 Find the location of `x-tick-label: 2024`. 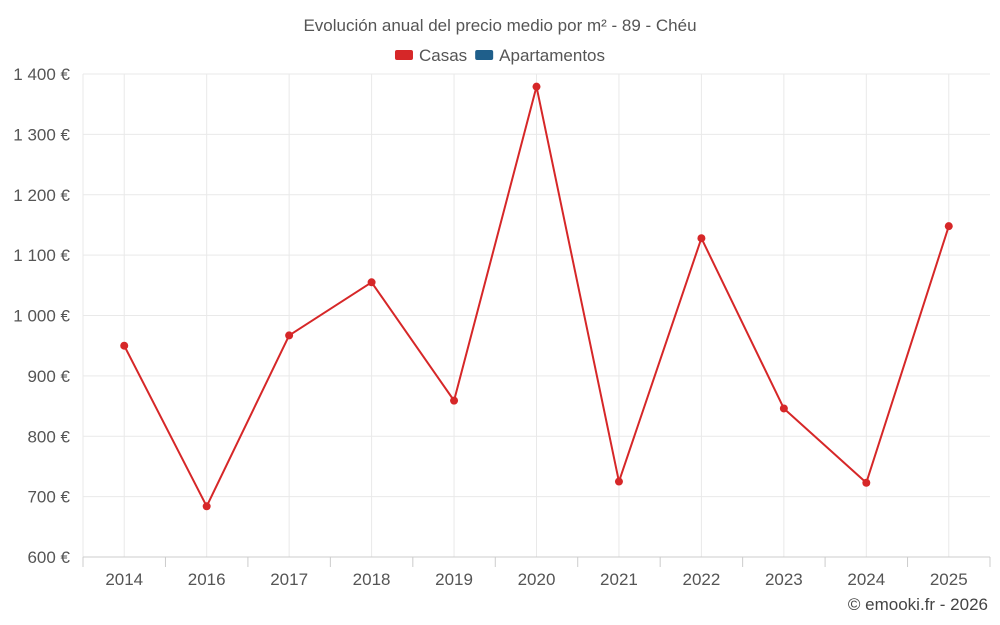

x-tick-label: 2024 is located at coordinates (866, 579).